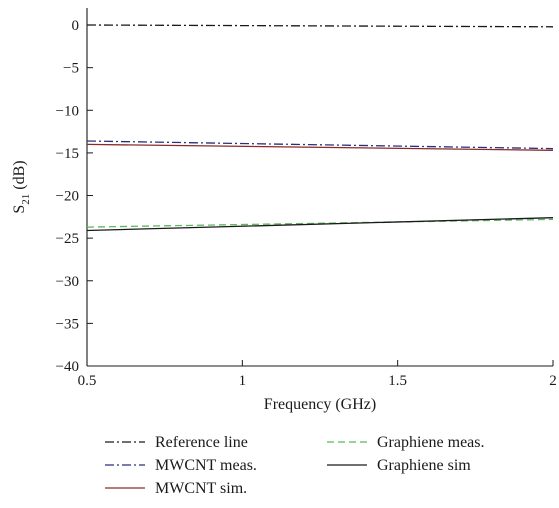 This screenshot has height=508, width=559. Describe the element at coordinates (19, 176) in the screenshot. I see `y-axis-label-unit: (dB)` at that location.